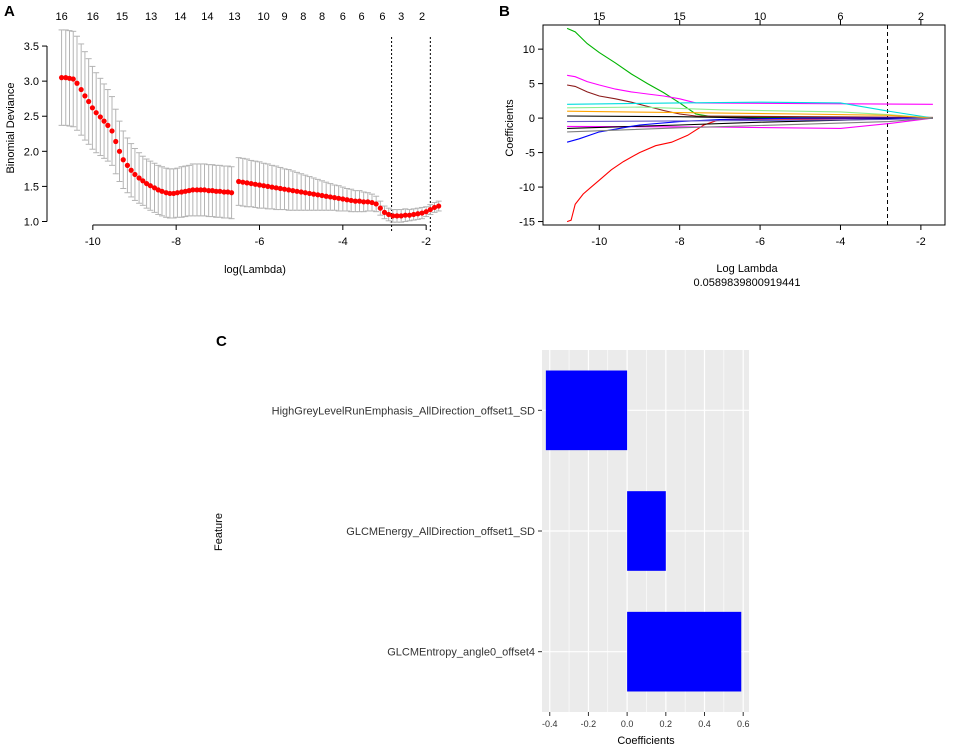 The width and height of the screenshot is (957, 746). What do you see at coordinates (31, 187) in the screenshot?
I see `panel-a-y-tick-label: 1.5` at bounding box center [31, 187].